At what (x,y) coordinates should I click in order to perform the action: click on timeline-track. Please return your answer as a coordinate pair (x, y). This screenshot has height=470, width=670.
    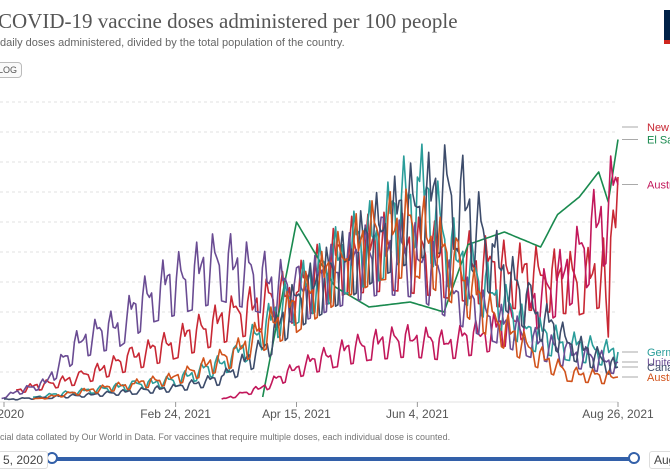
    Looking at the image, I should click on (343, 459).